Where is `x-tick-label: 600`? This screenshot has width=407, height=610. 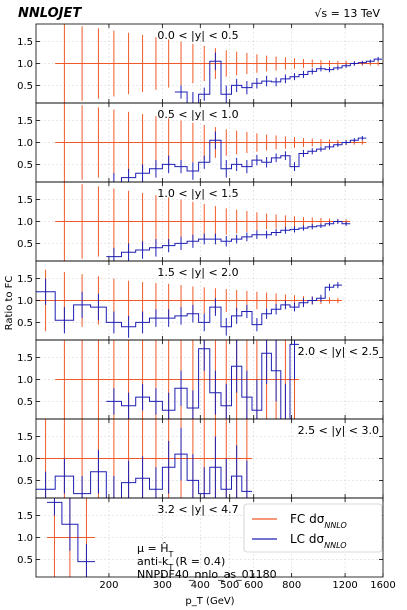 x-tick-label: 600 is located at coordinates (253, 585).